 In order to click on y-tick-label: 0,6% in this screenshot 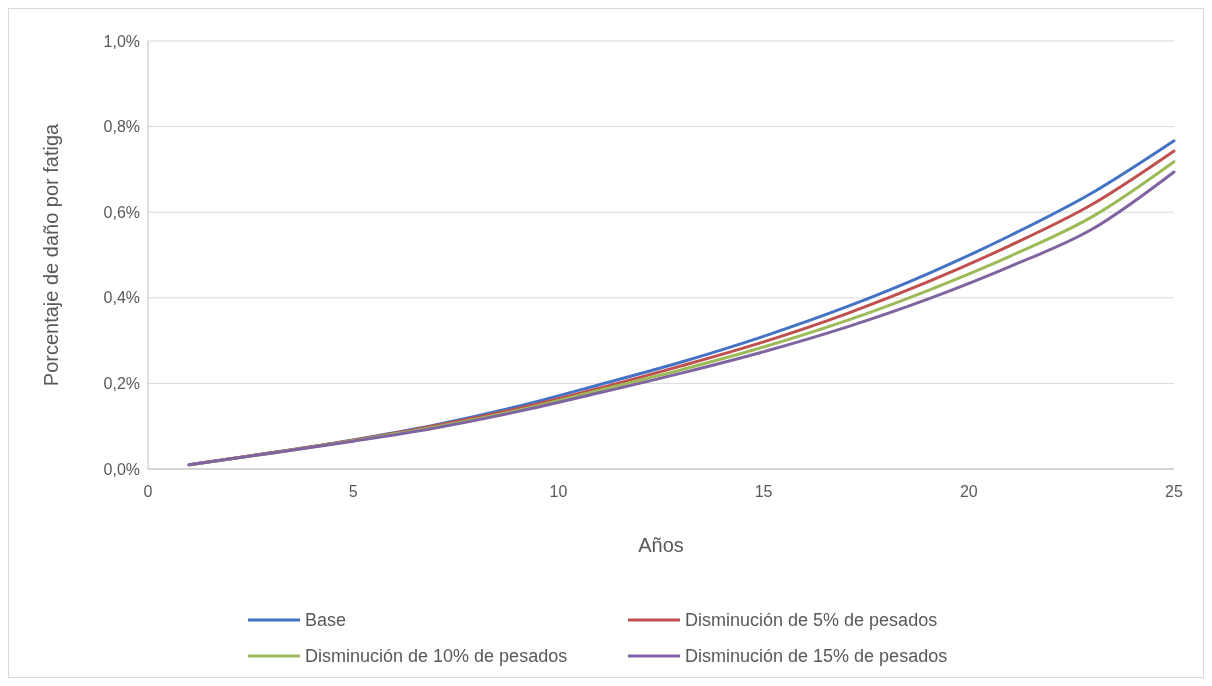, I will do `click(121, 212)`.